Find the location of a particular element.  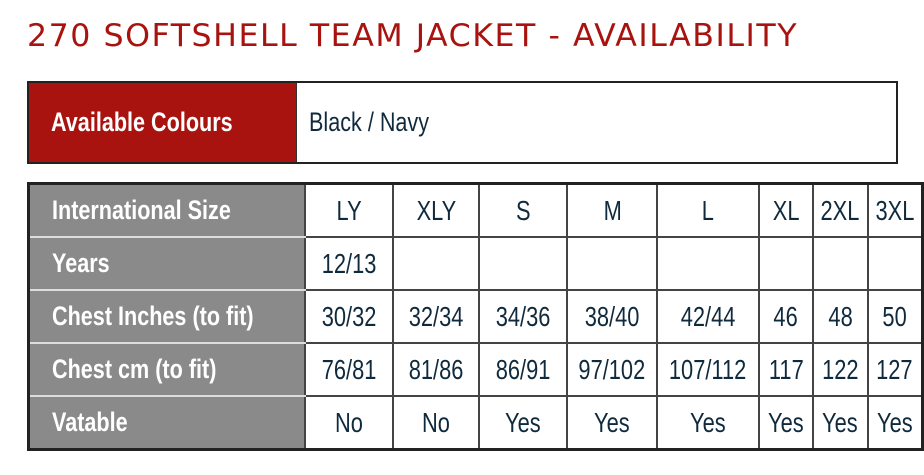

cell-text: 107/112 is located at coordinates (708, 369).